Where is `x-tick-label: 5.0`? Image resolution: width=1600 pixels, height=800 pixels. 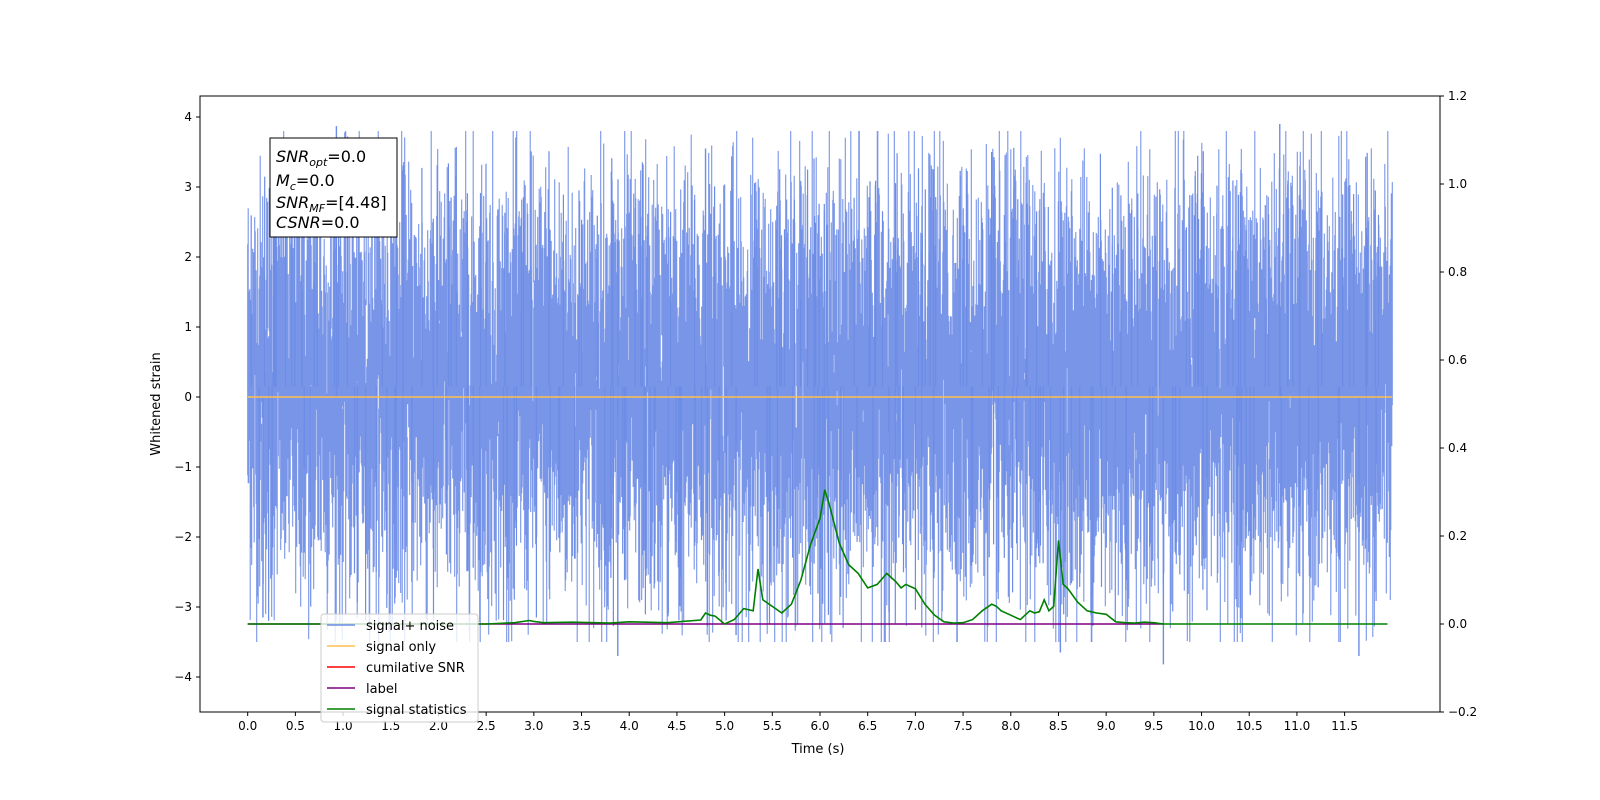 x-tick-label: 5.0 is located at coordinates (724, 726).